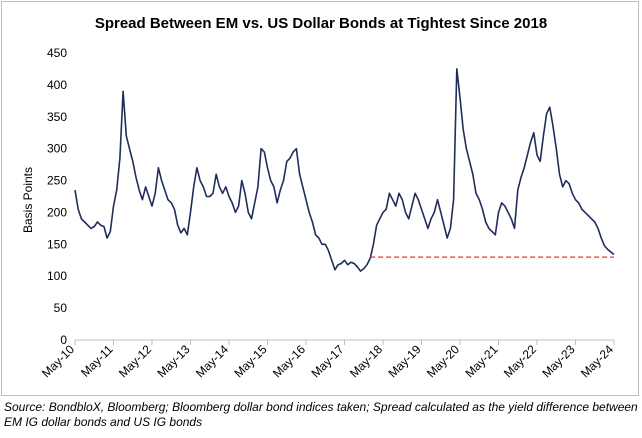 The width and height of the screenshot is (642, 438). What do you see at coordinates (289, 361) in the screenshot?
I see `x-tick-label: May-16` at bounding box center [289, 361].